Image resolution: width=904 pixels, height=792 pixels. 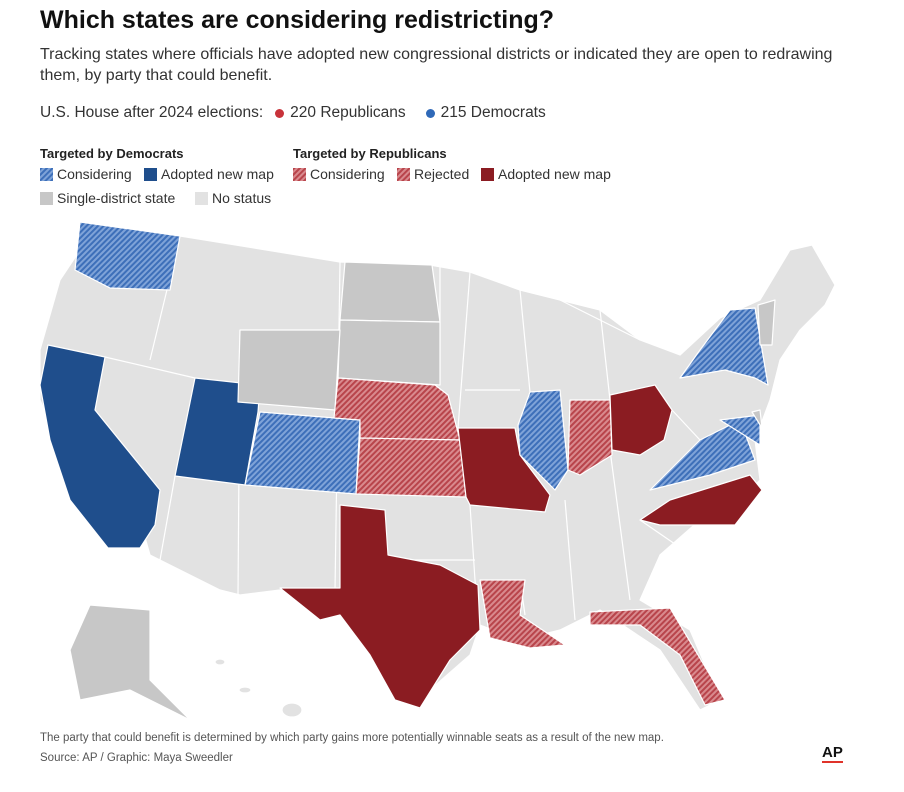 I want to click on rep-count: 220 Republicans, so click(x=348, y=112).